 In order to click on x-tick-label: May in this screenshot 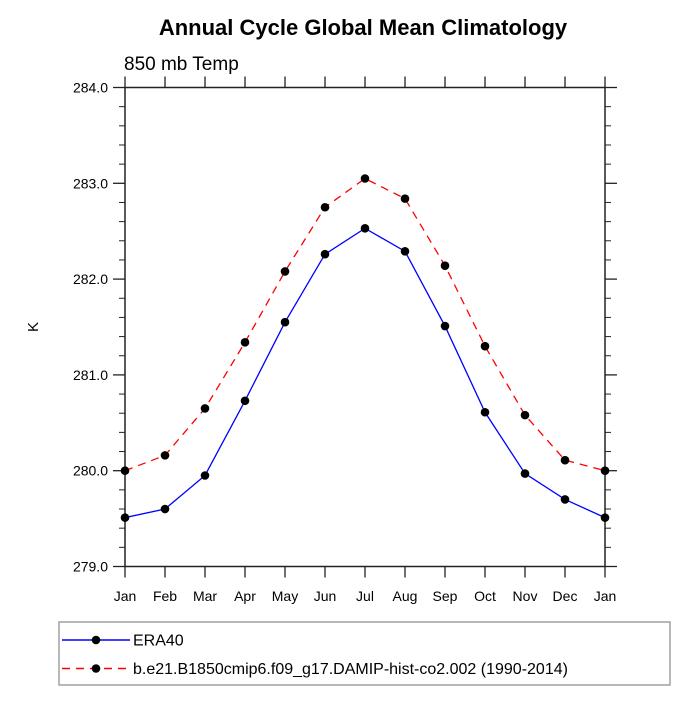, I will do `click(285, 596)`.